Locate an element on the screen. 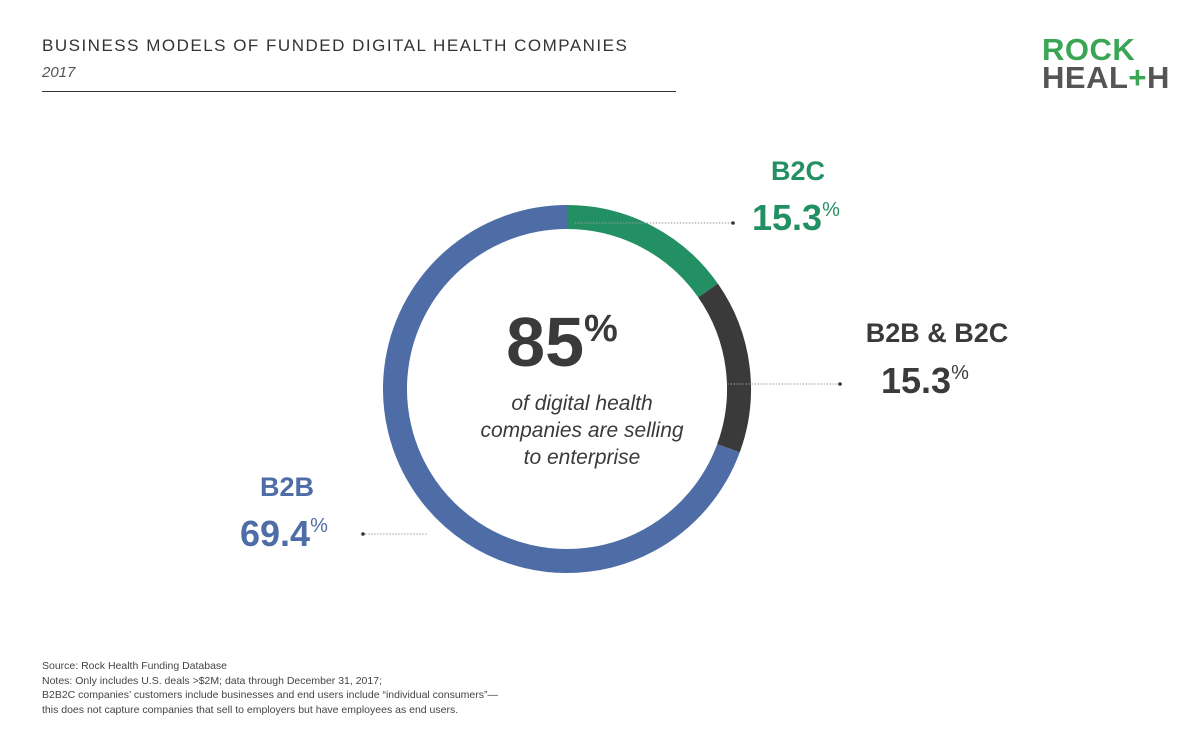 This screenshot has width=1200, height=752. rock-health-logo: ROCK HEAL+H is located at coordinates (1105, 62).